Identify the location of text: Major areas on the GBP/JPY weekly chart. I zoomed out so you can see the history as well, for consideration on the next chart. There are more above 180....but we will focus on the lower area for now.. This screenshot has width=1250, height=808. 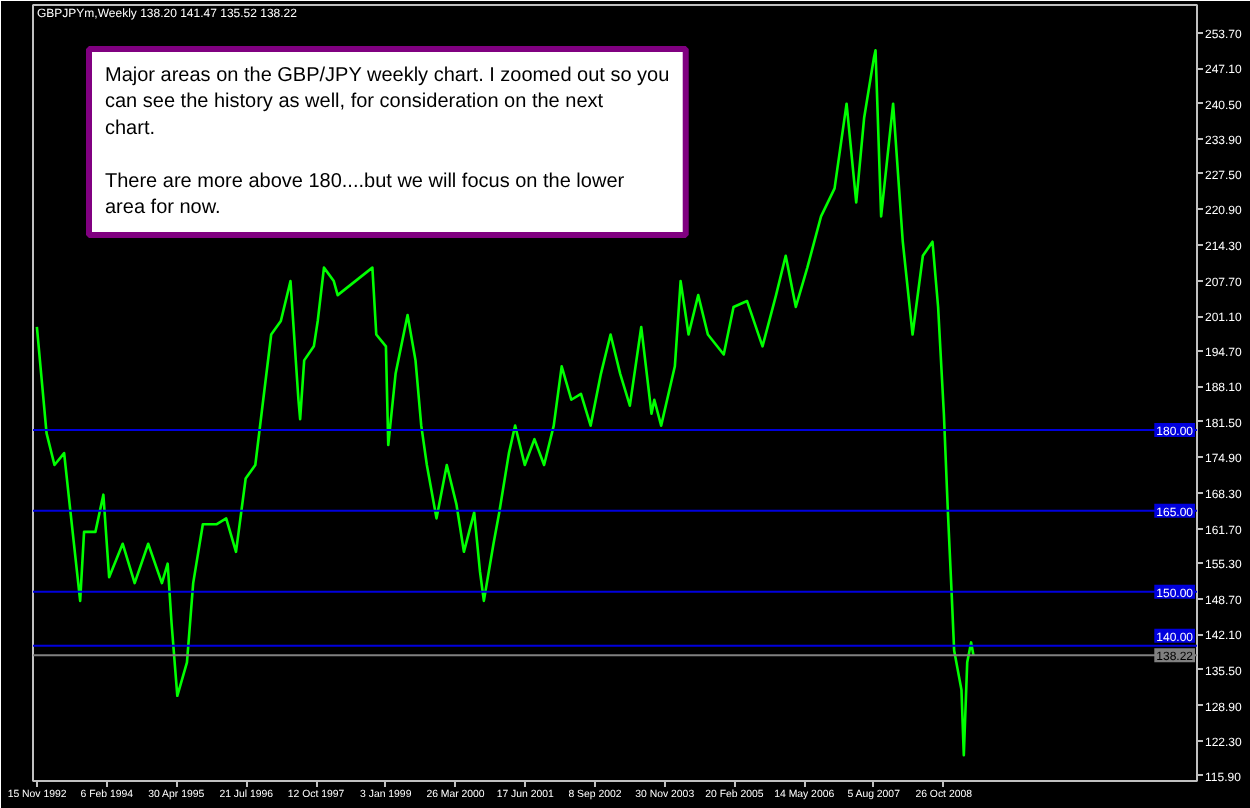
(387, 142).